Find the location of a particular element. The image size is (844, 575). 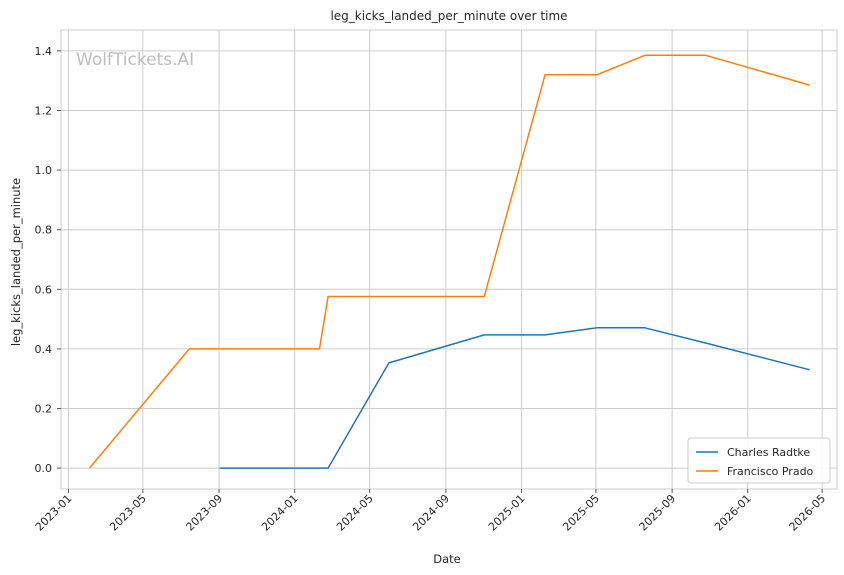

y-tick-label: 1.2 is located at coordinates (44, 110).